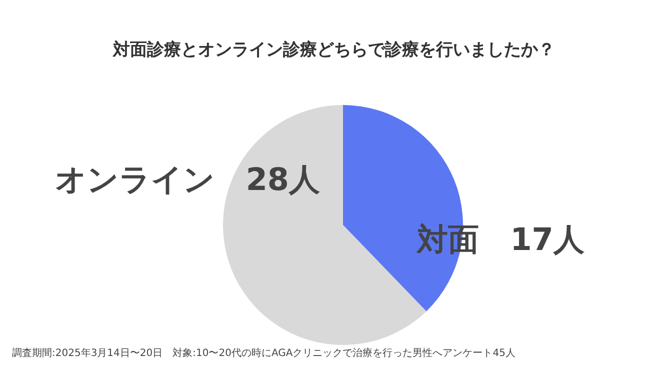  What do you see at coordinates (547, 240) in the screenshot?
I see `data-label: 17人` at bounding box center [547, 240].